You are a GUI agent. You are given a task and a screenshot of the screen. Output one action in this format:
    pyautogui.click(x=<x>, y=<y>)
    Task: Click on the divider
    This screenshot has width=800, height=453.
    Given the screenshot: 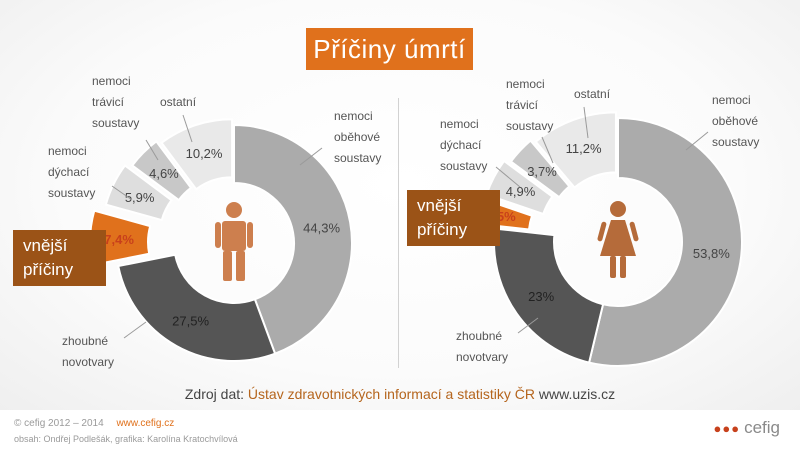 What is the action you would take?
    pyautogui.click(x=398, y=233)
    